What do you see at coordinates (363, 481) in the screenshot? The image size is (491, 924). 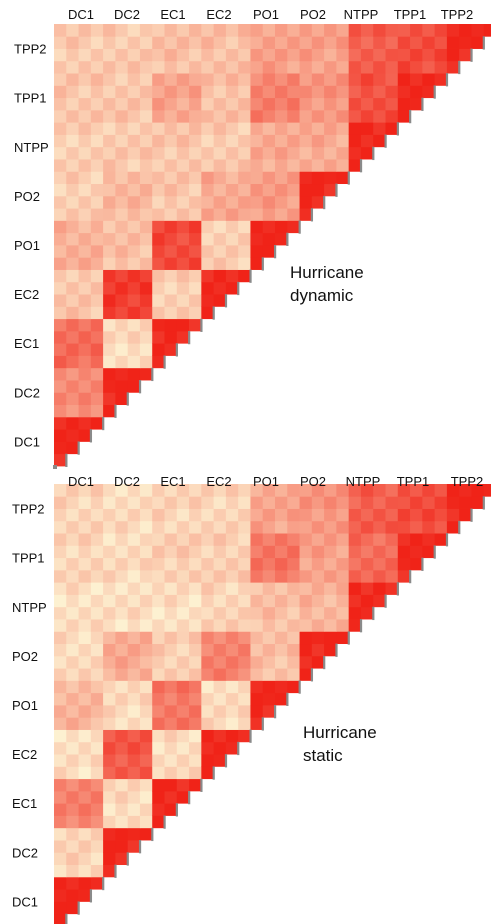 I see `x-tick-label: NTPP` at bounding box center [363, 481].